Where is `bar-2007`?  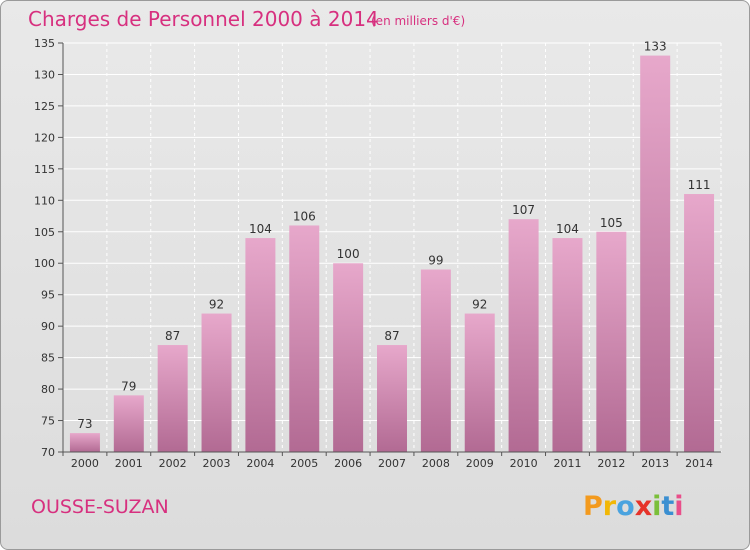
bar-2007 is located at coordinates (392, 398).